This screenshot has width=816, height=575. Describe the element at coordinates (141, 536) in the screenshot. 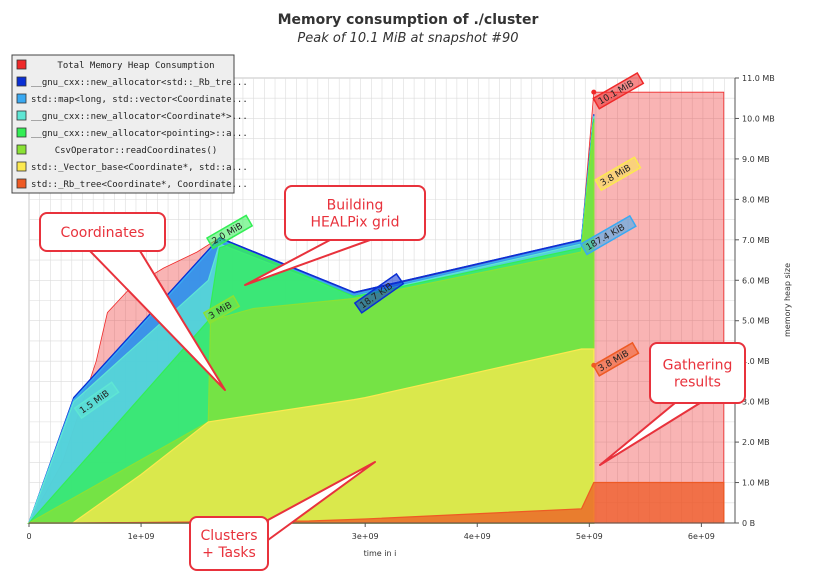

I see `x-tick-label: 1e+09` at that location.